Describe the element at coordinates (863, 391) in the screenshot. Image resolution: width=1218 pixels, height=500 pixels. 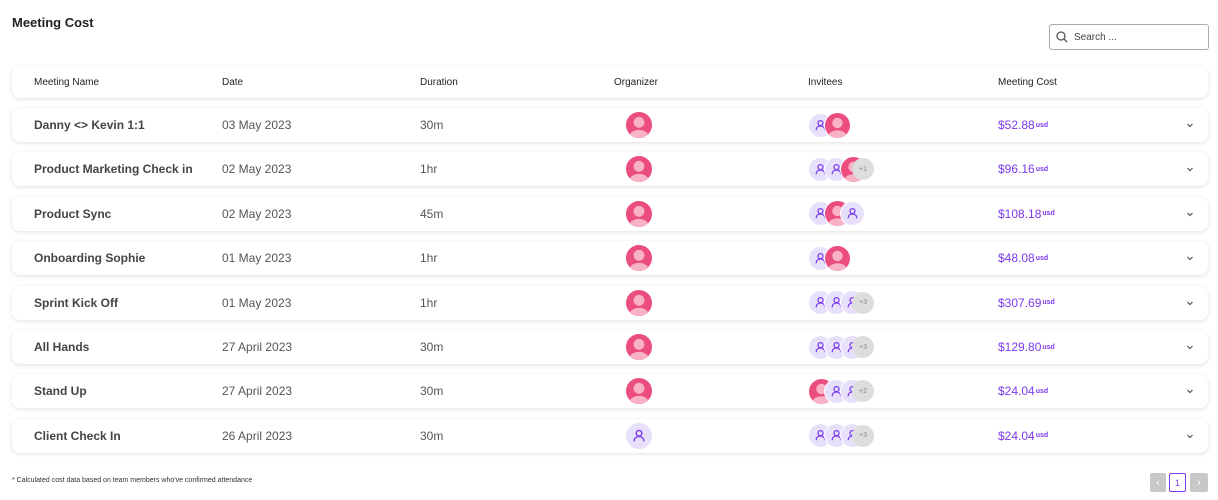
I see `invitee-more: +2` at that location.